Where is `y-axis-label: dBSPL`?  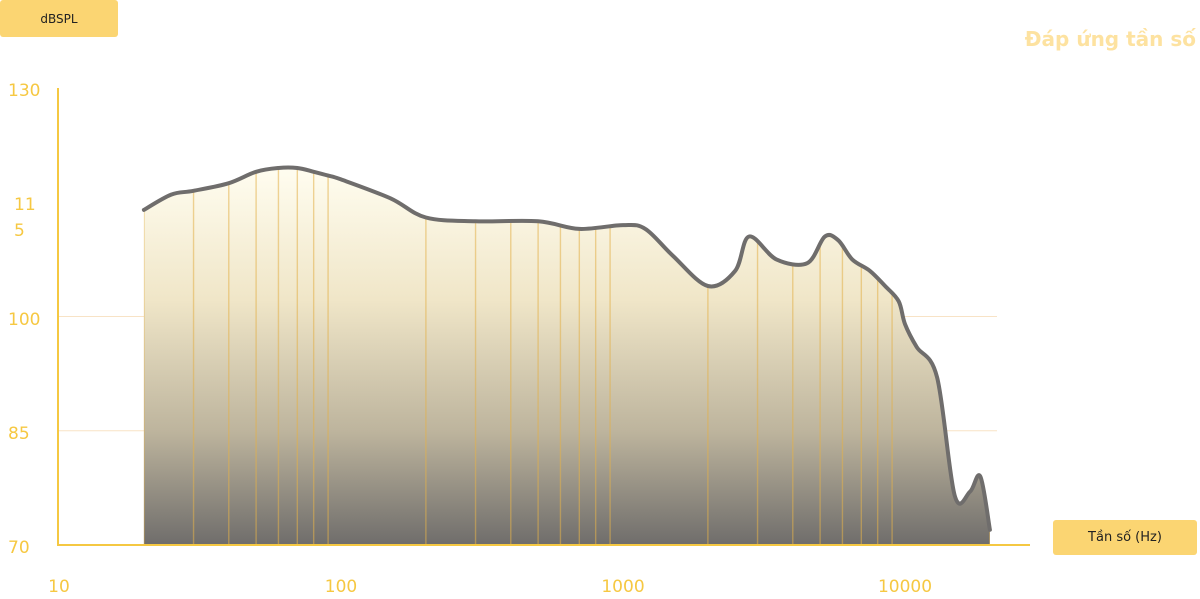
y-axis-label: dBSPL is located at coordinates (59, 18).